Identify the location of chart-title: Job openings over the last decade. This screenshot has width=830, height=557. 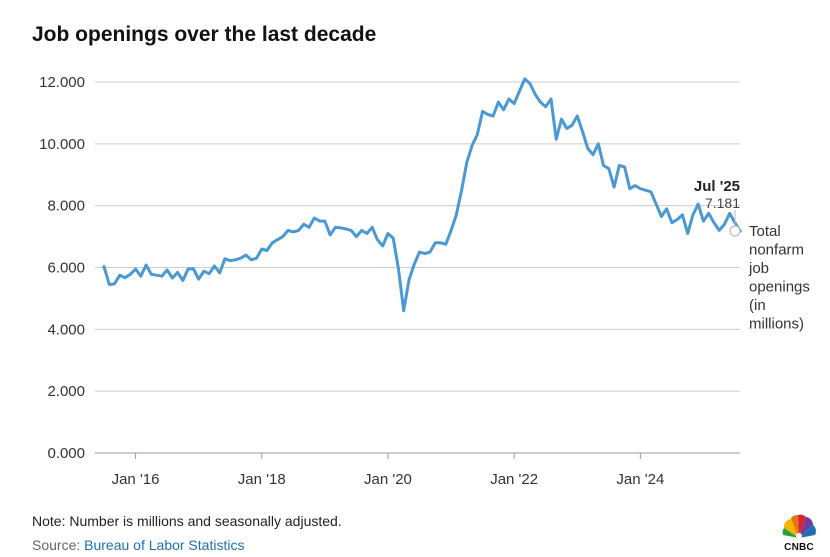
(204, 34).